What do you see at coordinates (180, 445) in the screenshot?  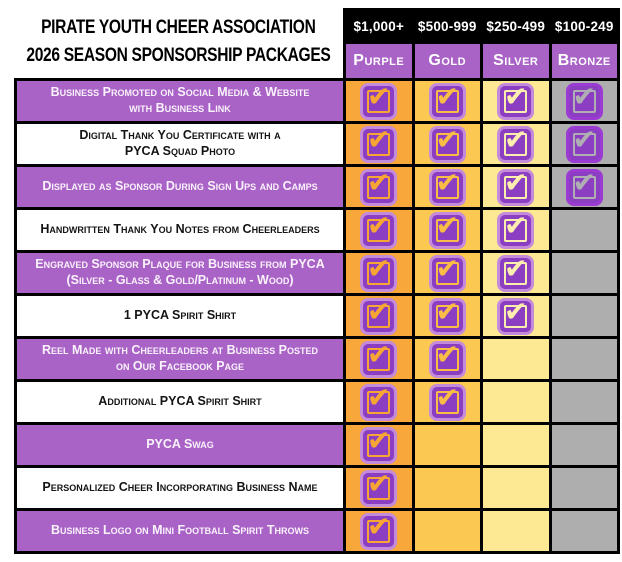 I see `benefit-label-pyca-swag: PYCA Swag` at bounding box center [180, 445].